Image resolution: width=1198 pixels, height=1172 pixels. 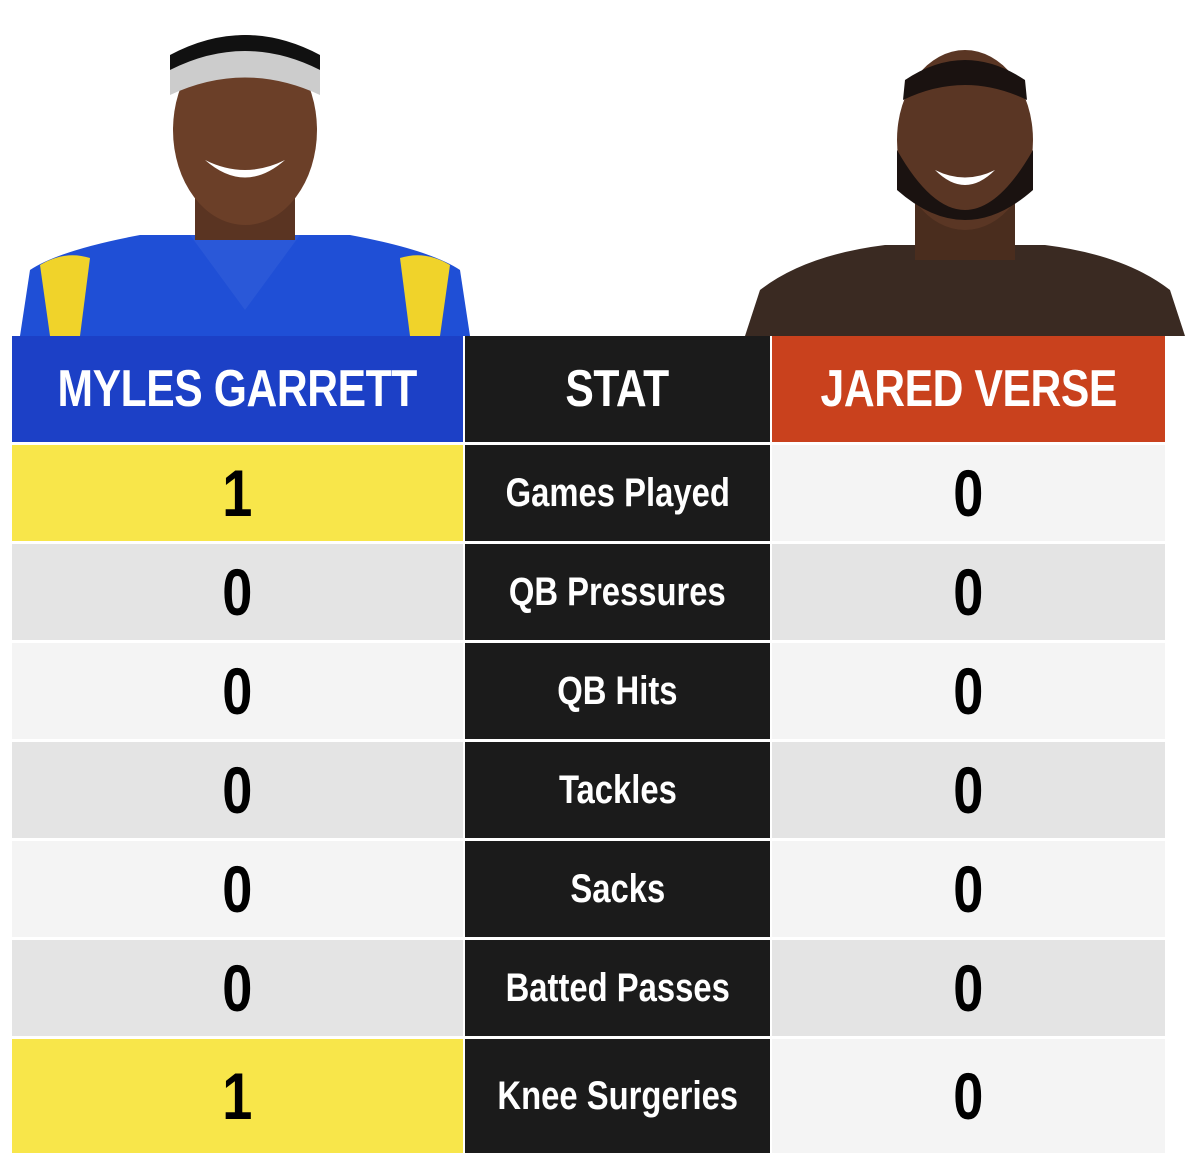 I want to click on stat-cell-text: Games Played, so click(x=617, y=492).